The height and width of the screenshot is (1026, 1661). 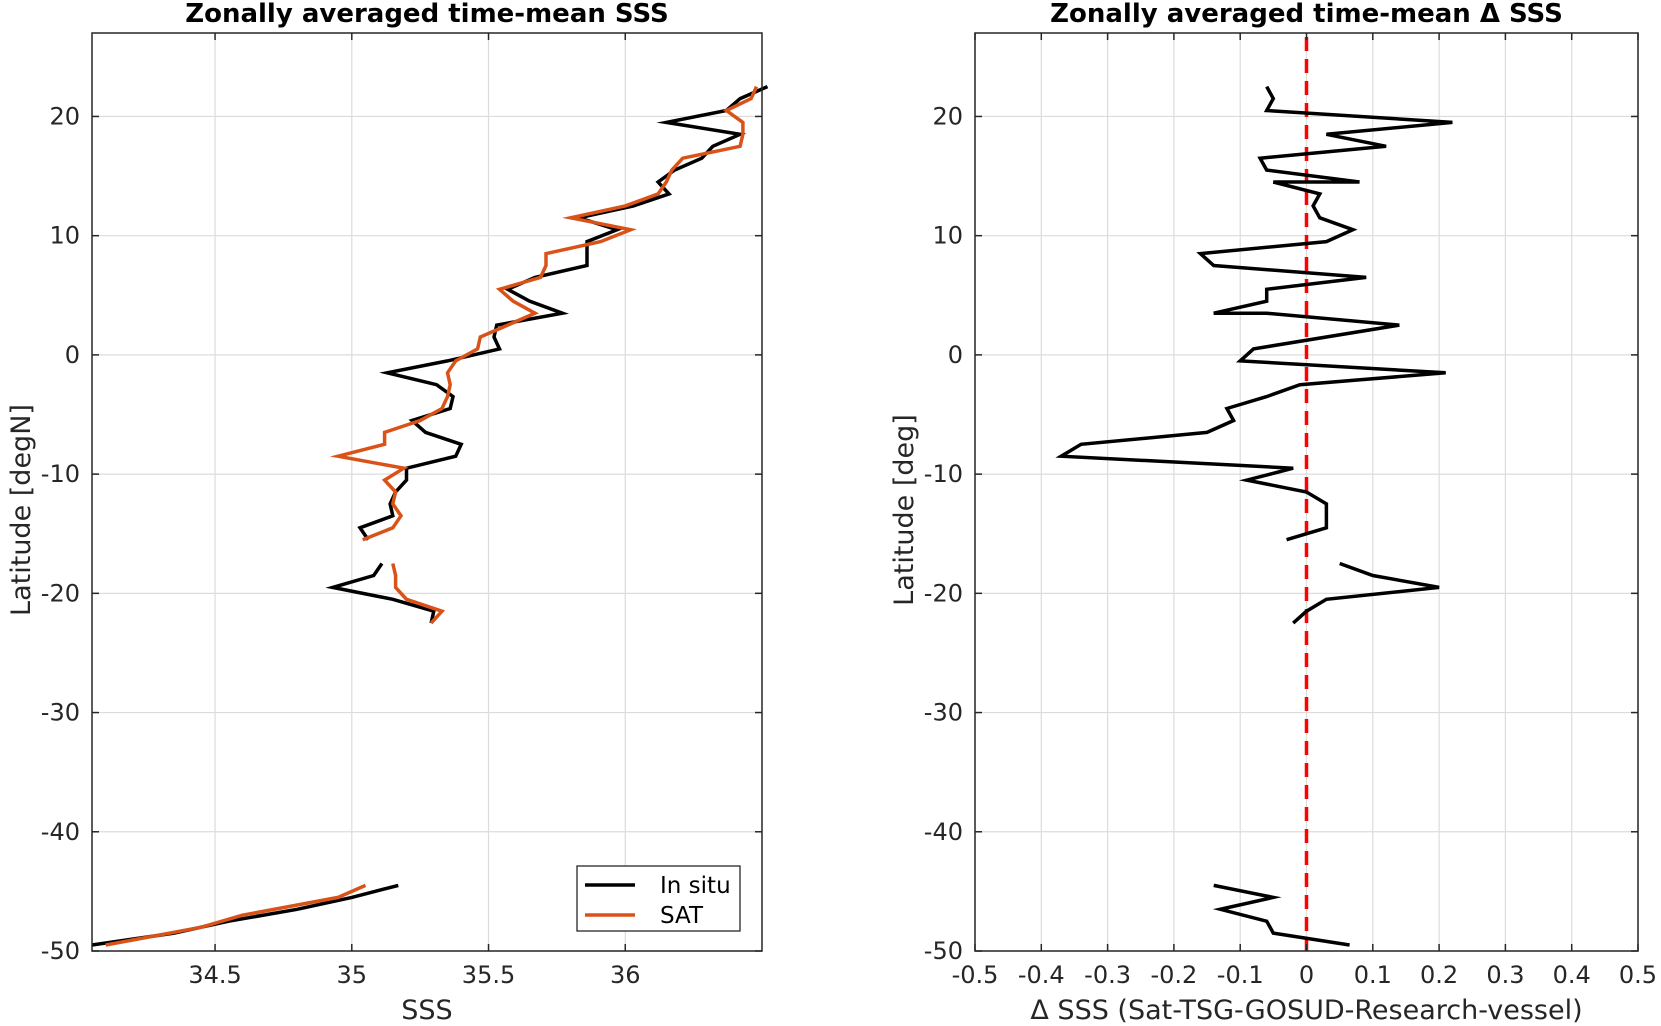 I want to click on left-ytick-label: -20, so click(x=60, y=593).